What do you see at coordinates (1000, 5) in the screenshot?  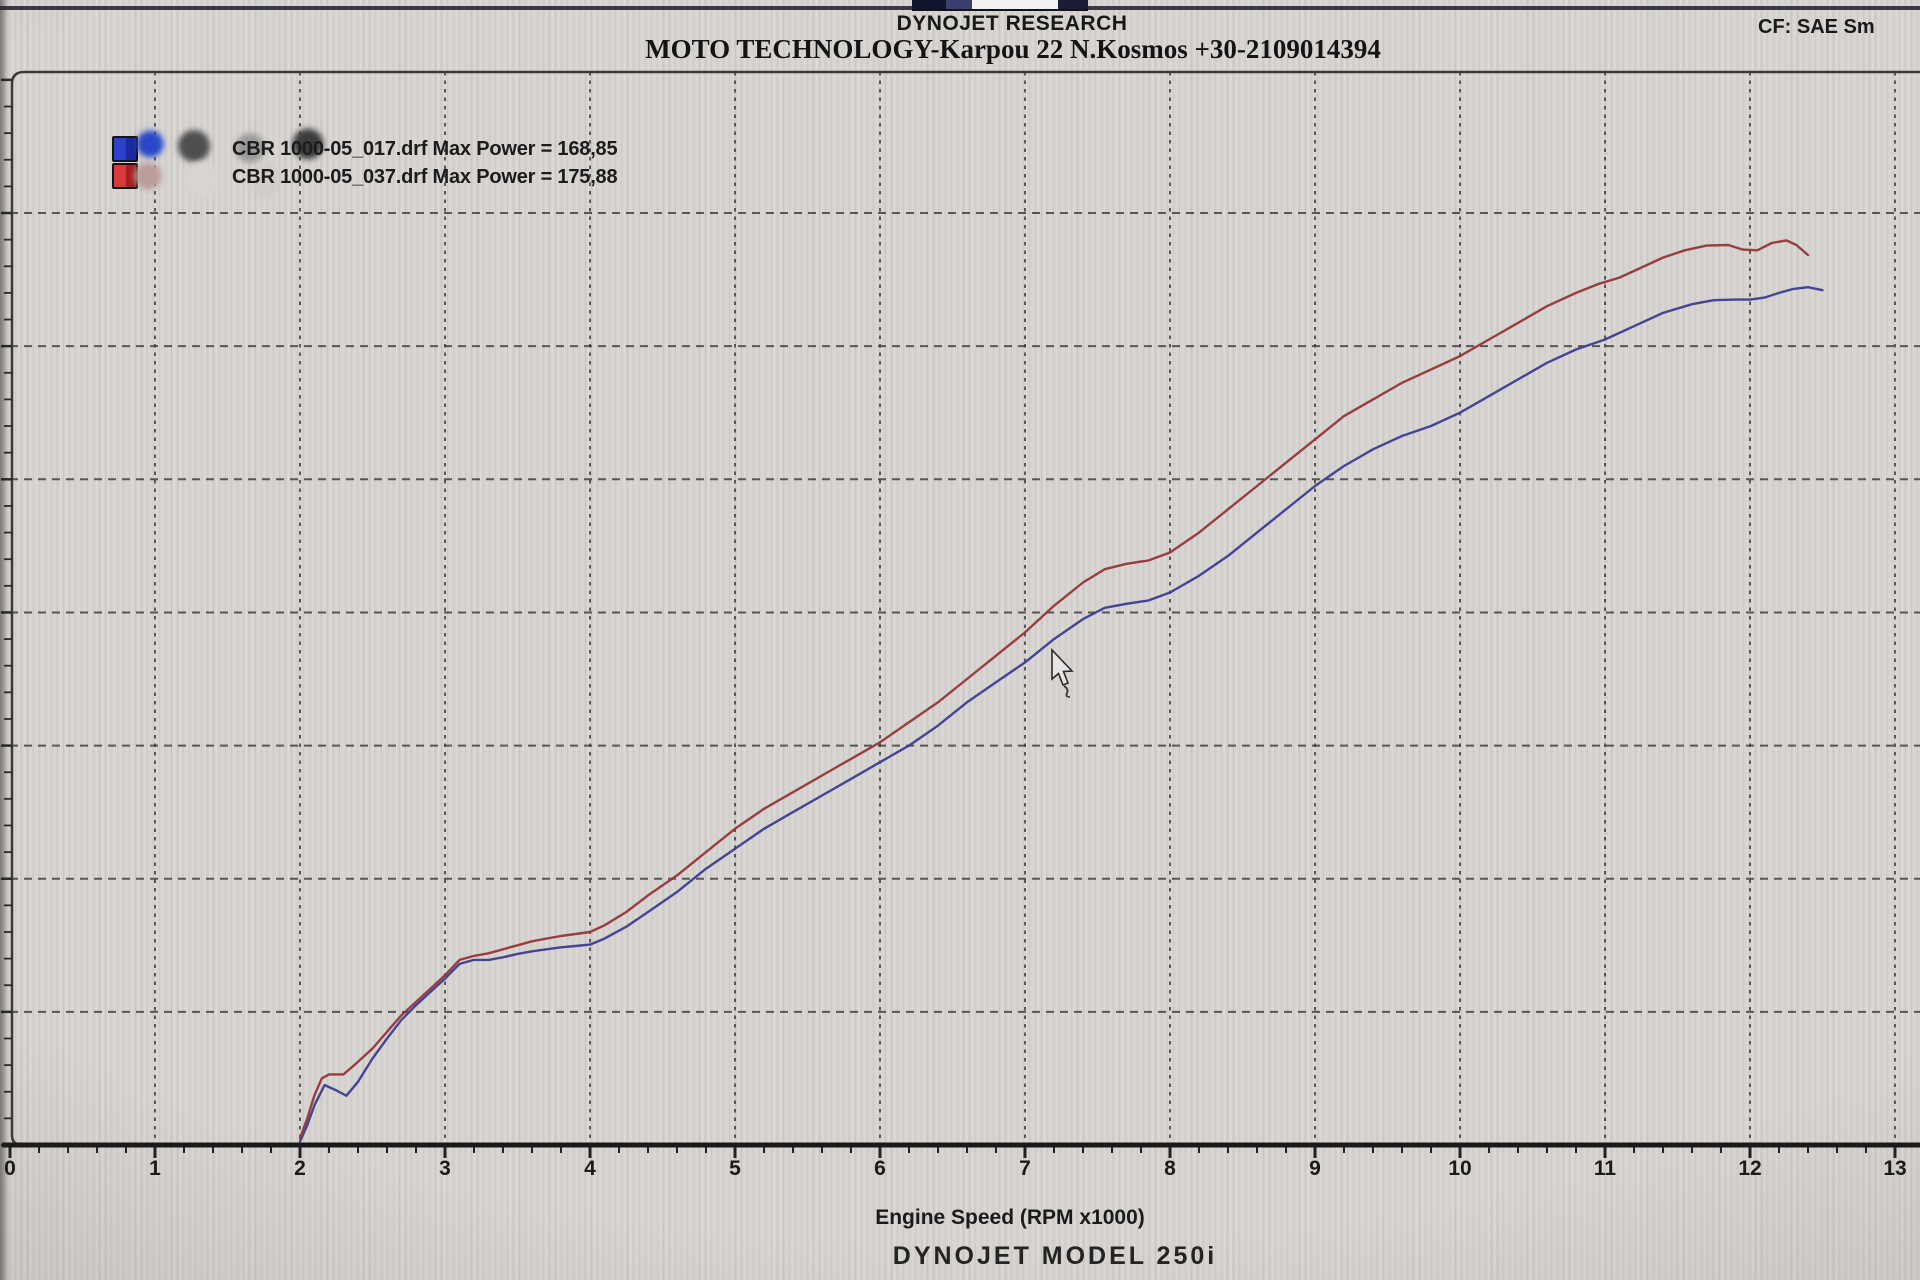 I see `window-titlebar-fragment` at bounding box center [1000, 5].